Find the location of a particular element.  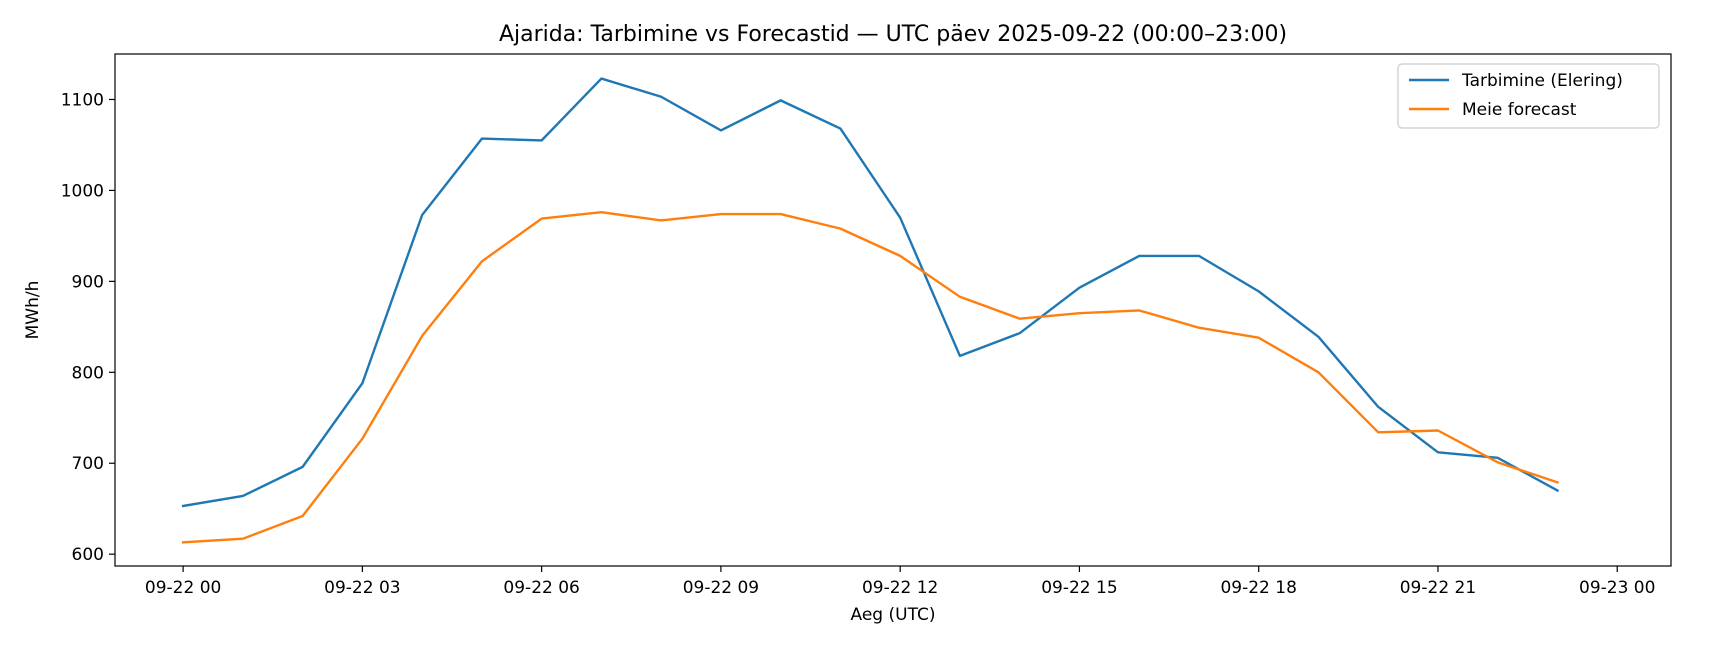

legend: Tarbimine (Elering) Meie forecast is located at coordinates (1528, 96).